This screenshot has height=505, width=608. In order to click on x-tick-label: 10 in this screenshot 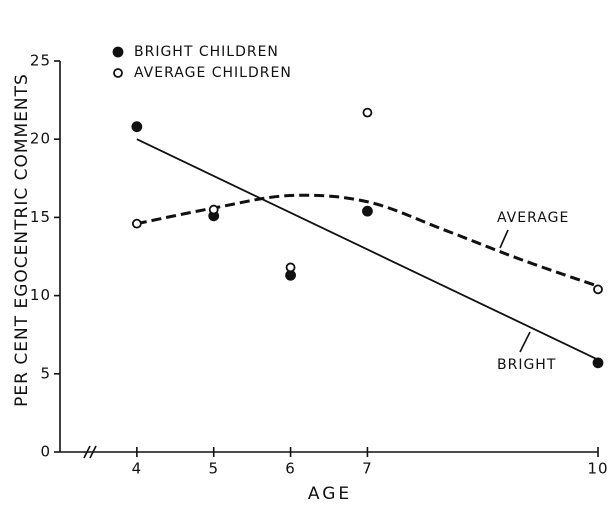, I will do `click(597, 469)`.